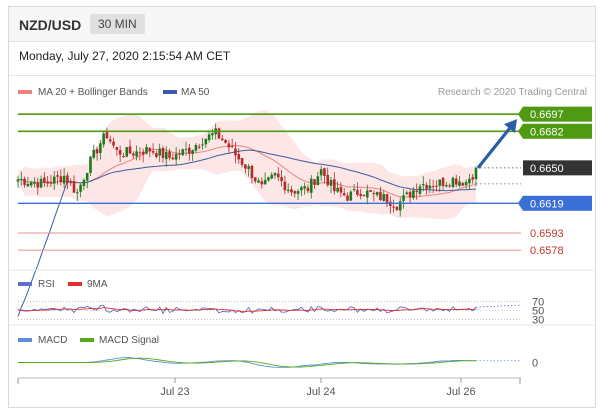 Image resolution: width=601 pixels, height=411 pixels. What do you see at coordinates (547, 169) in the screenshot?
I see `price-level-label: 0.6650` at bounding box center [547, 169].